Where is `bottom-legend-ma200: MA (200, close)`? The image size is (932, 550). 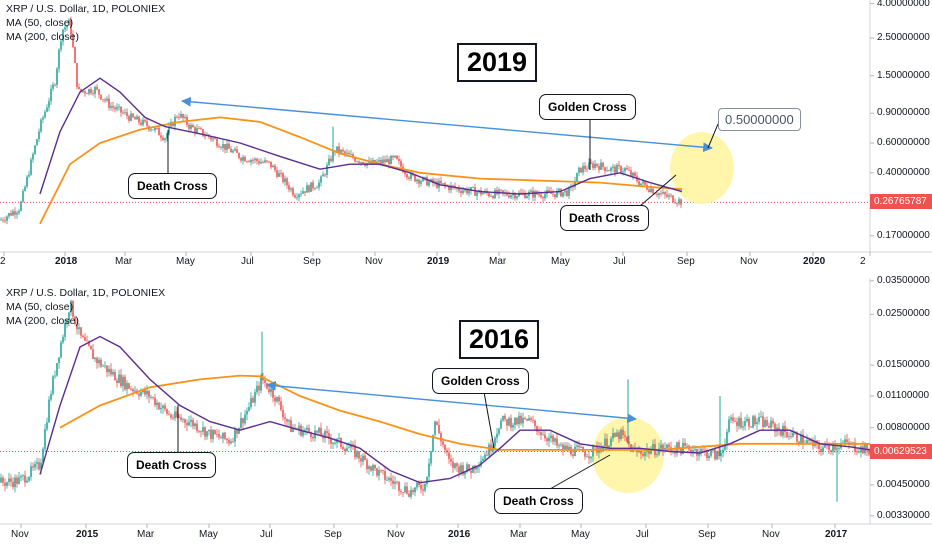
bottom-legend-ma200: MA (200, close) is located at coordinates (42, 321).